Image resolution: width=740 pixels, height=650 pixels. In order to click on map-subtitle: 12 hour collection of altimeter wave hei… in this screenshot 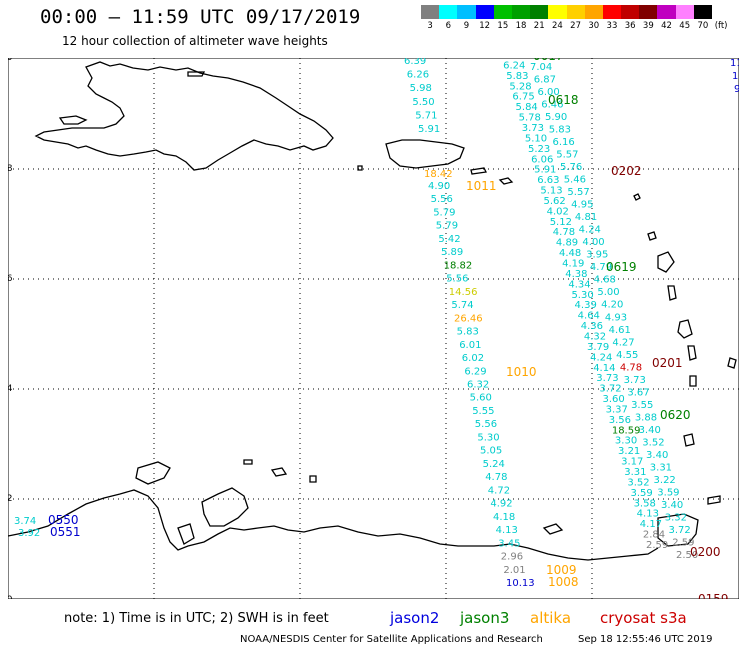, I will do `click(195, 41)`.